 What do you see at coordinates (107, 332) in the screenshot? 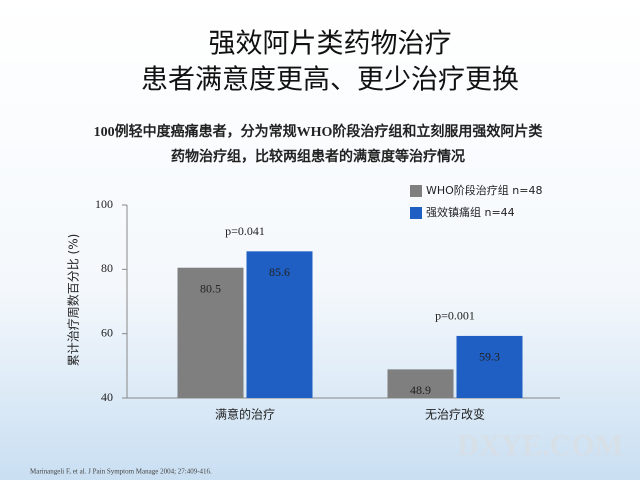
I see `y-tick-label: 60` at bounding box center [107, 332].